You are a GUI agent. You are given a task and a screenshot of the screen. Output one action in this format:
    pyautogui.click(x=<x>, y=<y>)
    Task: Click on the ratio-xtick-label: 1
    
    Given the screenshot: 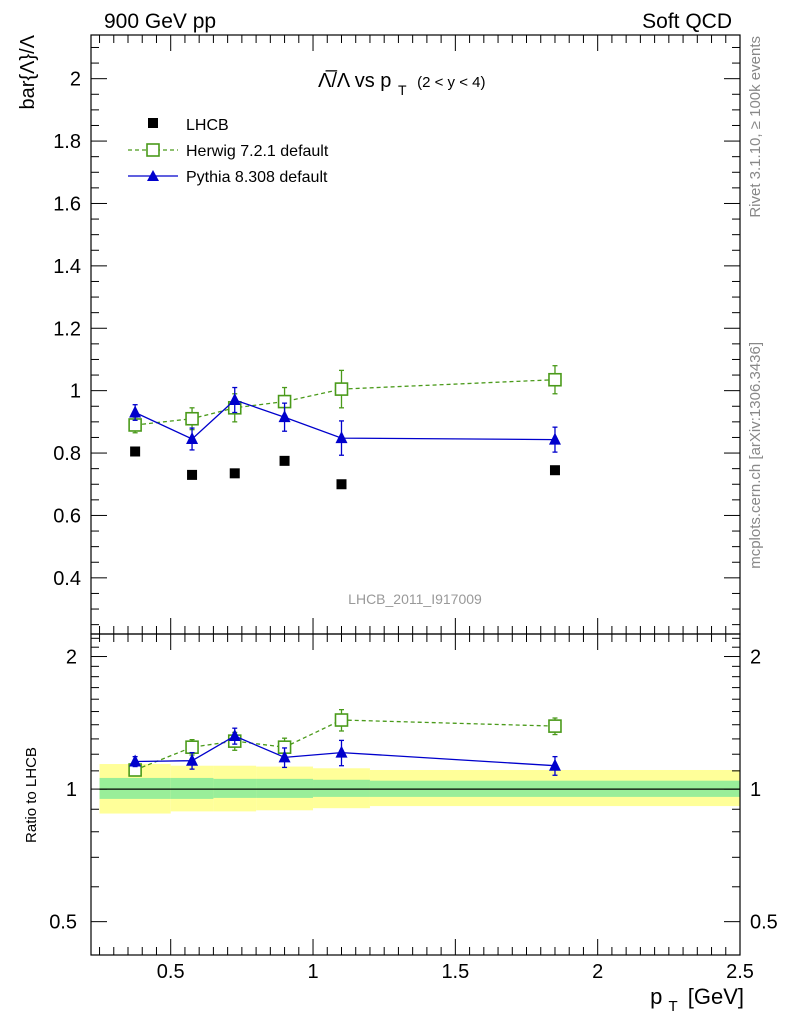 What is the action you would take?
    pyautogui.click(x=312, y=972)
    